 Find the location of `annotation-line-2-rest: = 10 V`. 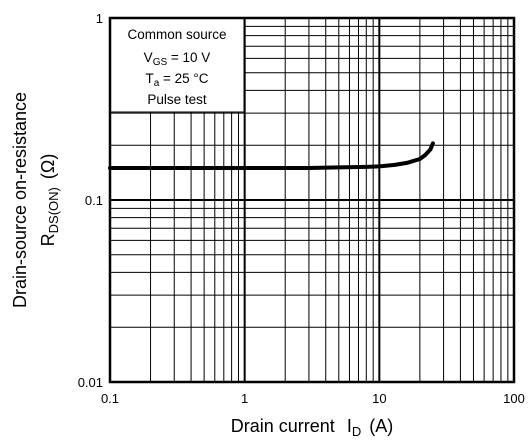

annotation-line-2-rest: = 10 V is located at coordinates (188, 57).